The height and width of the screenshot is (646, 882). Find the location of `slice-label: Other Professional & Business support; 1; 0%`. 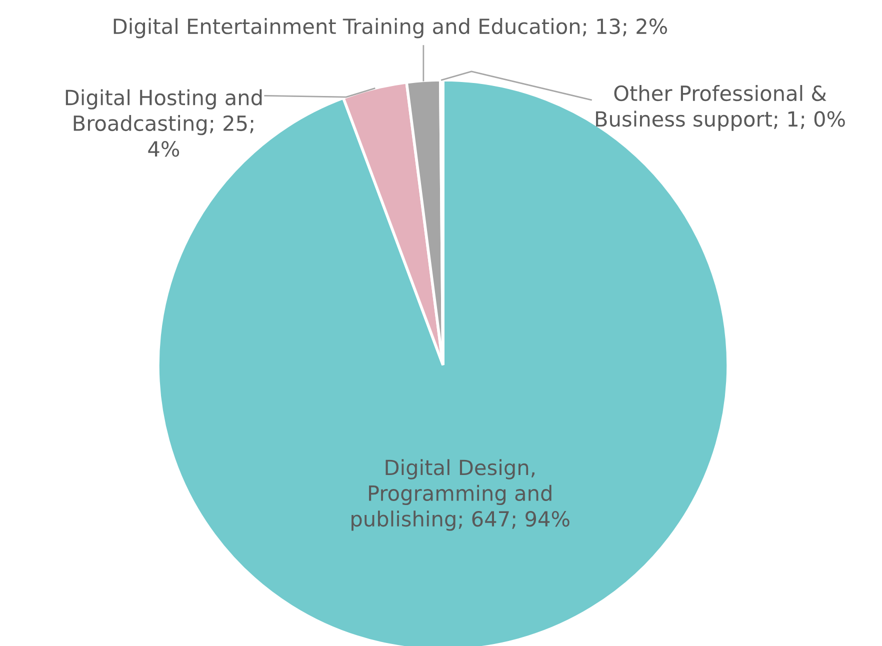

slice-label: Other Professional & Business support; 1; 0% is located at coordinates (720, 107).